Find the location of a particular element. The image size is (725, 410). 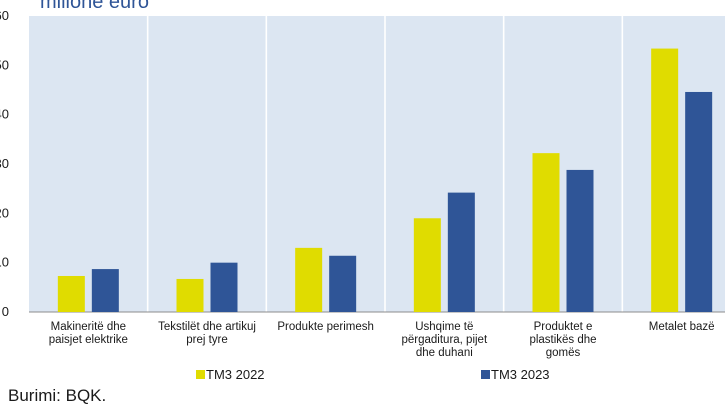

unit-label: milionë euro is located at coordinates (94, 6).